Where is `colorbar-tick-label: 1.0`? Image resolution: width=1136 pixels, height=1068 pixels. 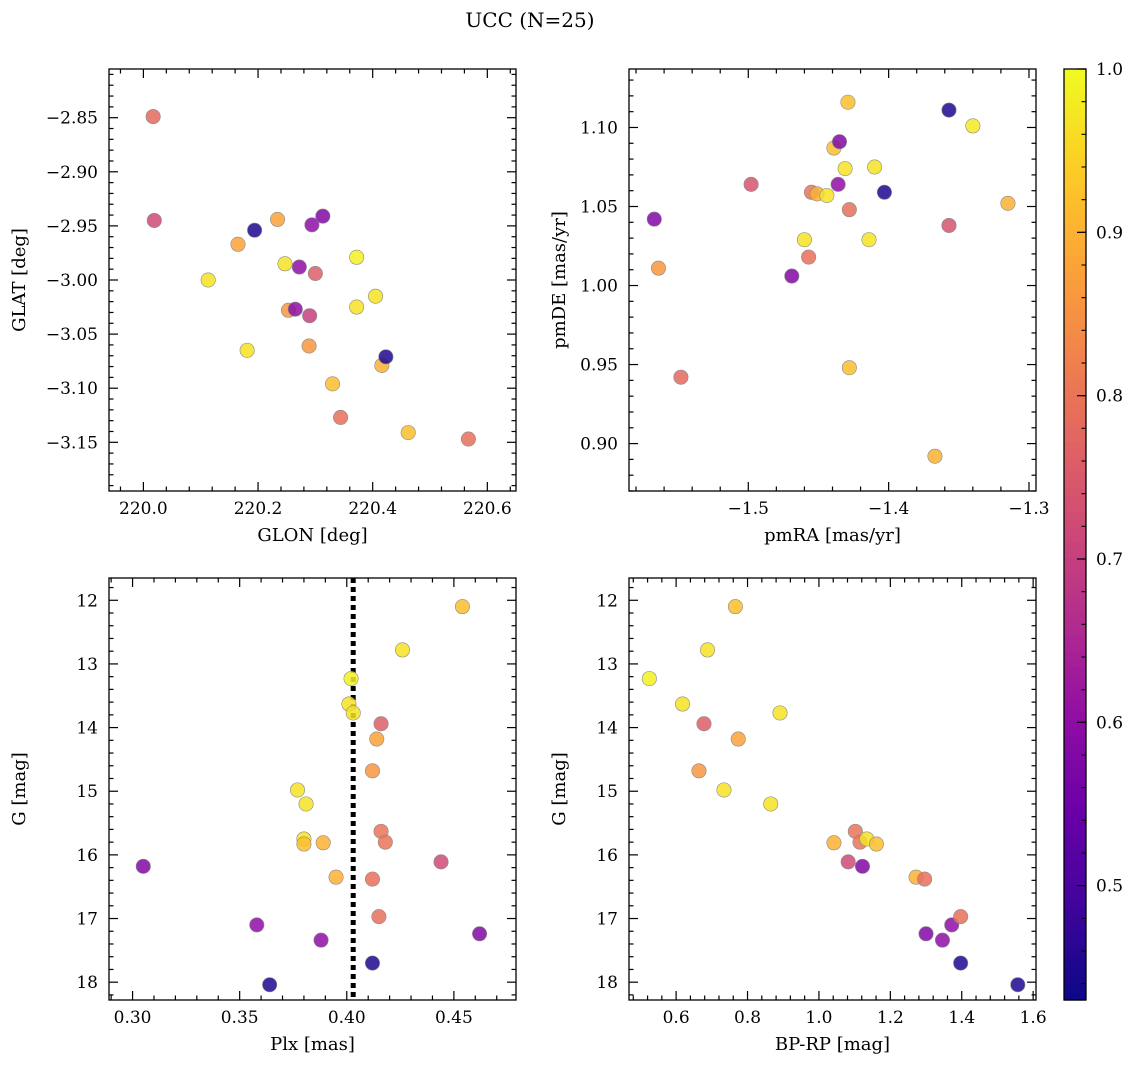
colorbar-tick-label: 1.0 is located at coordinates (1109, 70).